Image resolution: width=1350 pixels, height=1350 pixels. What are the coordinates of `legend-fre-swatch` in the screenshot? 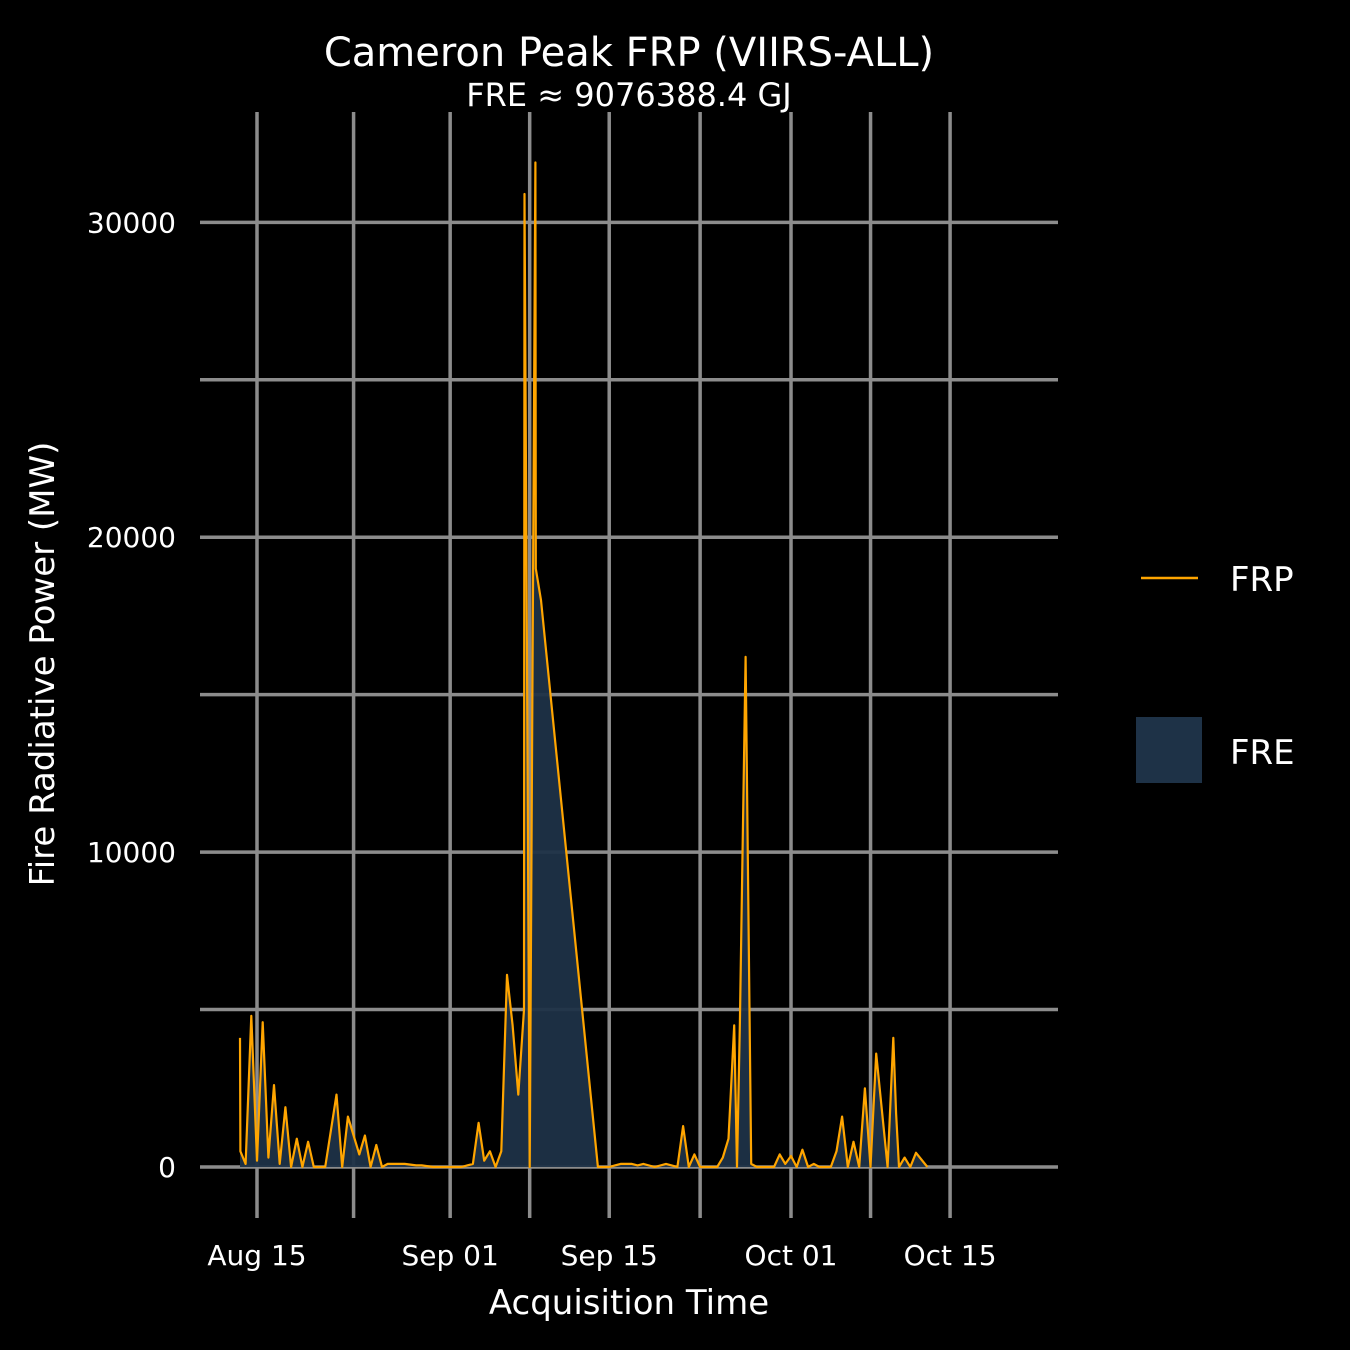 It's located at (1169, 750).